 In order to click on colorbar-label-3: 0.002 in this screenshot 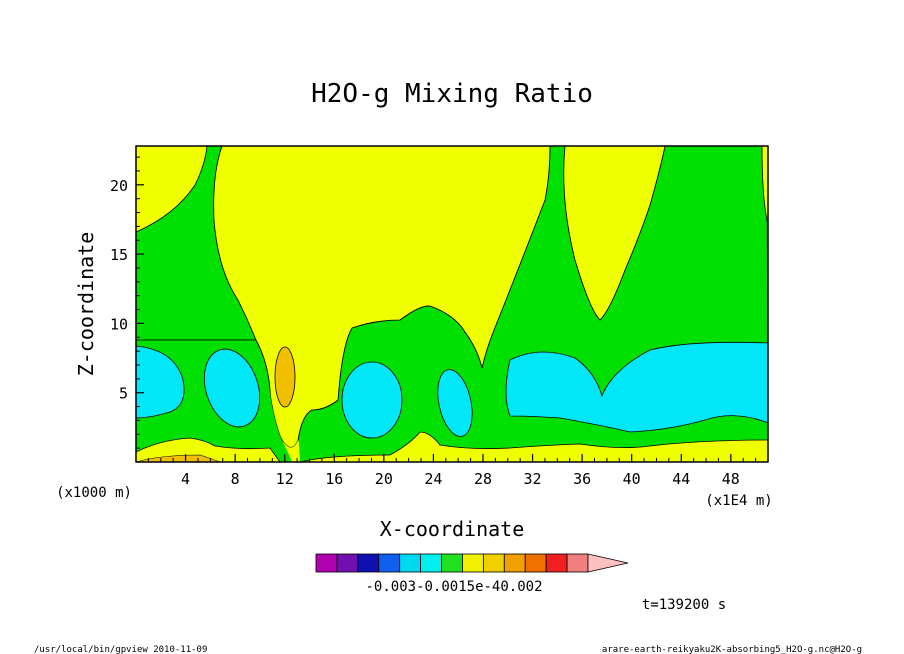, I will do `click(521, 587)`.